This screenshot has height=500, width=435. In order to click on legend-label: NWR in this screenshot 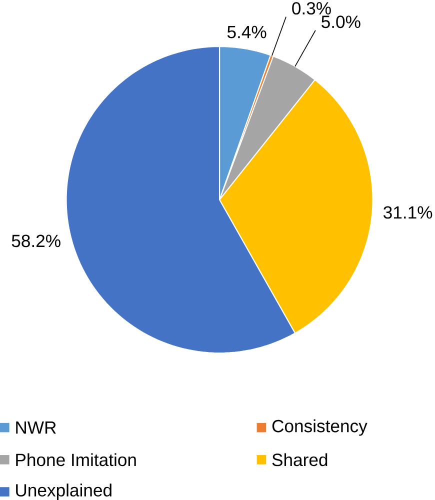, I will do `click(36, 428)`.